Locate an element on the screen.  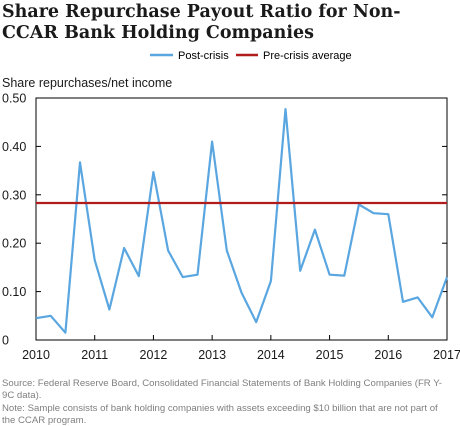
x-tick-label: 2017 is located at coordinates (446, 355).